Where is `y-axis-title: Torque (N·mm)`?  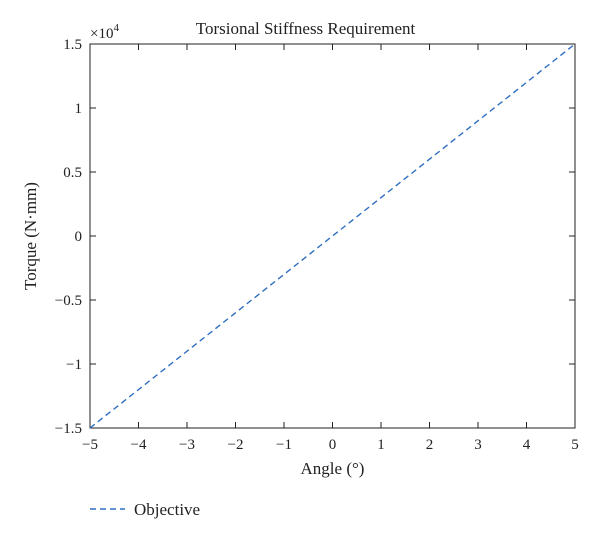 y-axis-title: Torque (N·mm) is located at coordinates (30, 236).